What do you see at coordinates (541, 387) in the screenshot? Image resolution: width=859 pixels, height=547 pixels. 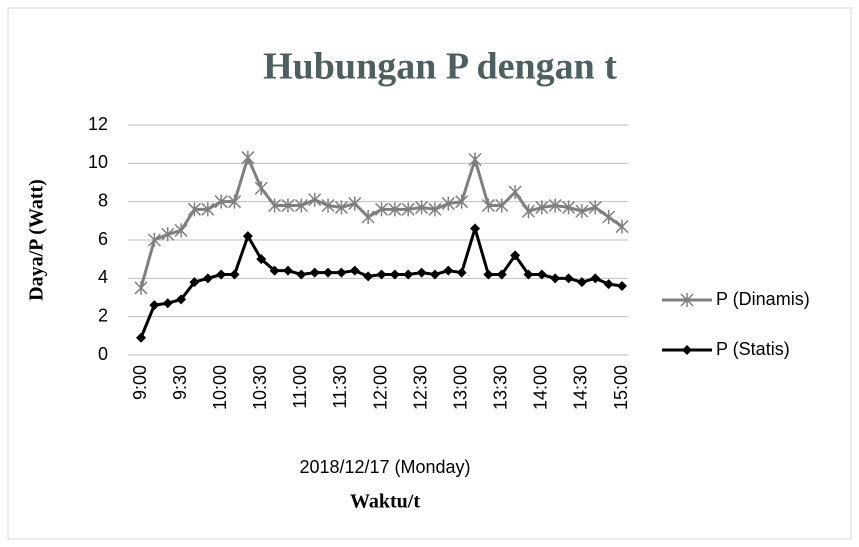 I see `x-tick-label: 14:00` at bounding box center [541, 387].